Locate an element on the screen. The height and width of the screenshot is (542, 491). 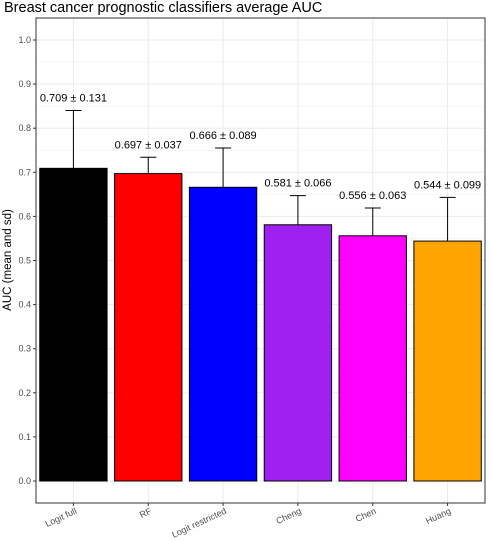
y-tick-label: 0.0 is located at coordinates (24, 481).